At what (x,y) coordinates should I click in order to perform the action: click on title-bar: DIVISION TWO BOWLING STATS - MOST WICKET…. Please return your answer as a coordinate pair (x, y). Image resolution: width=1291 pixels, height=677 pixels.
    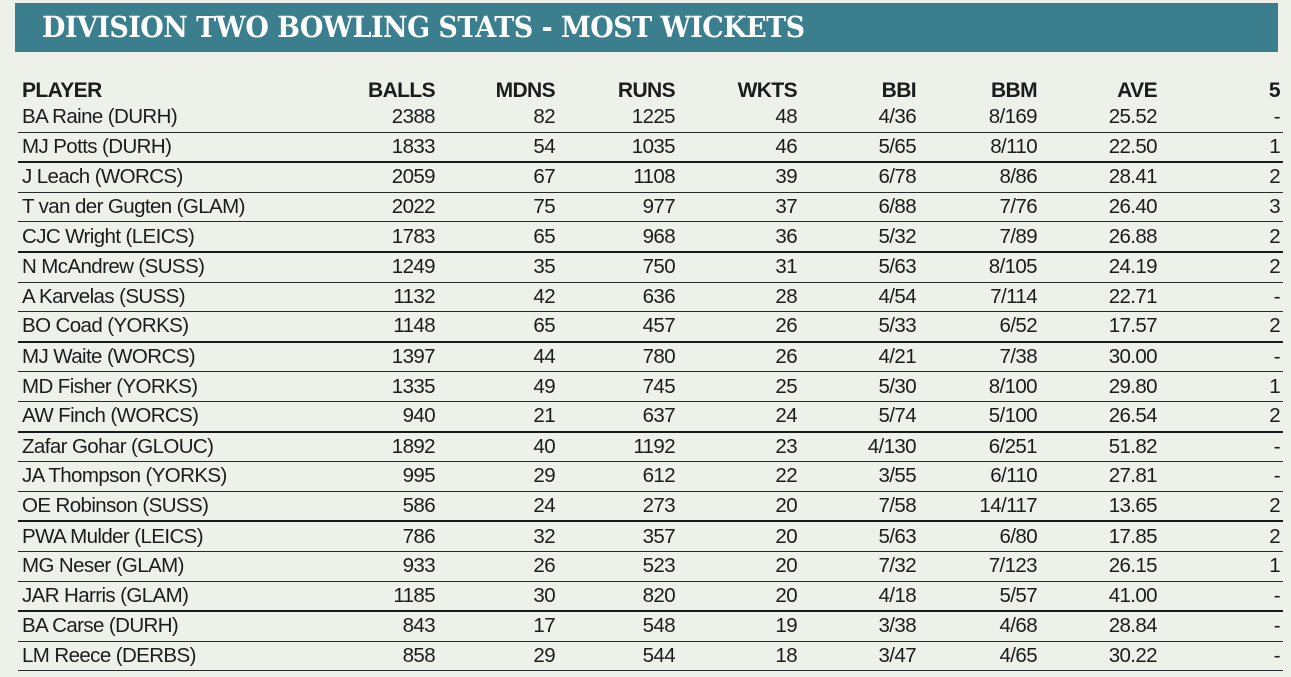
    Looking at the image, I should click on (646, 27).